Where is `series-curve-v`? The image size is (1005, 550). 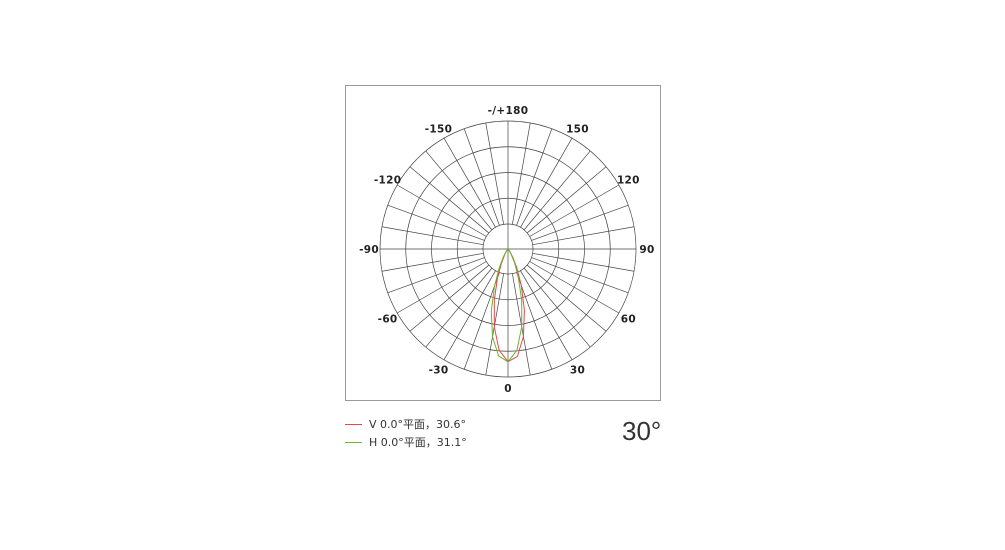
series-curve-v is located at coordinates (509, 305).